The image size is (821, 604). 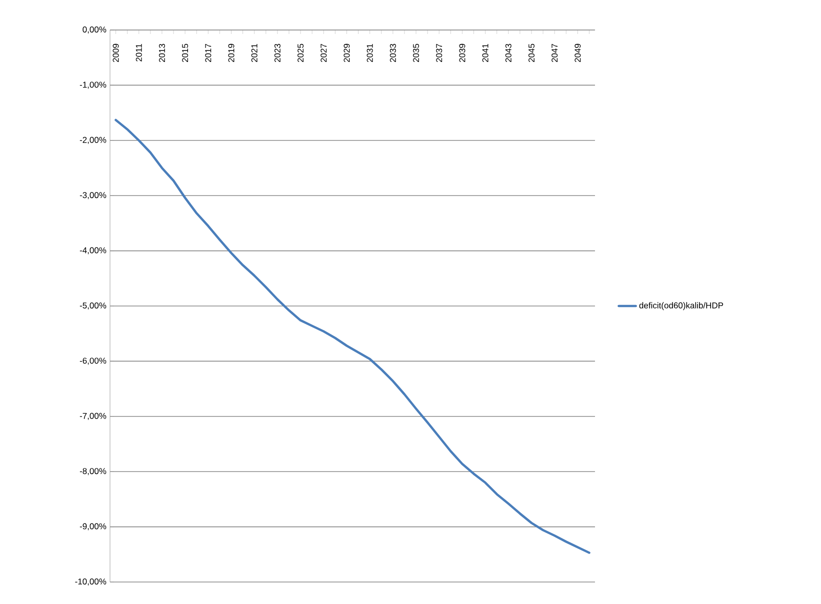 What do you see at coordinates (231, 53) in the screenshot?
I see `x-tick-label: 2019` at bounding box center [231, 53].